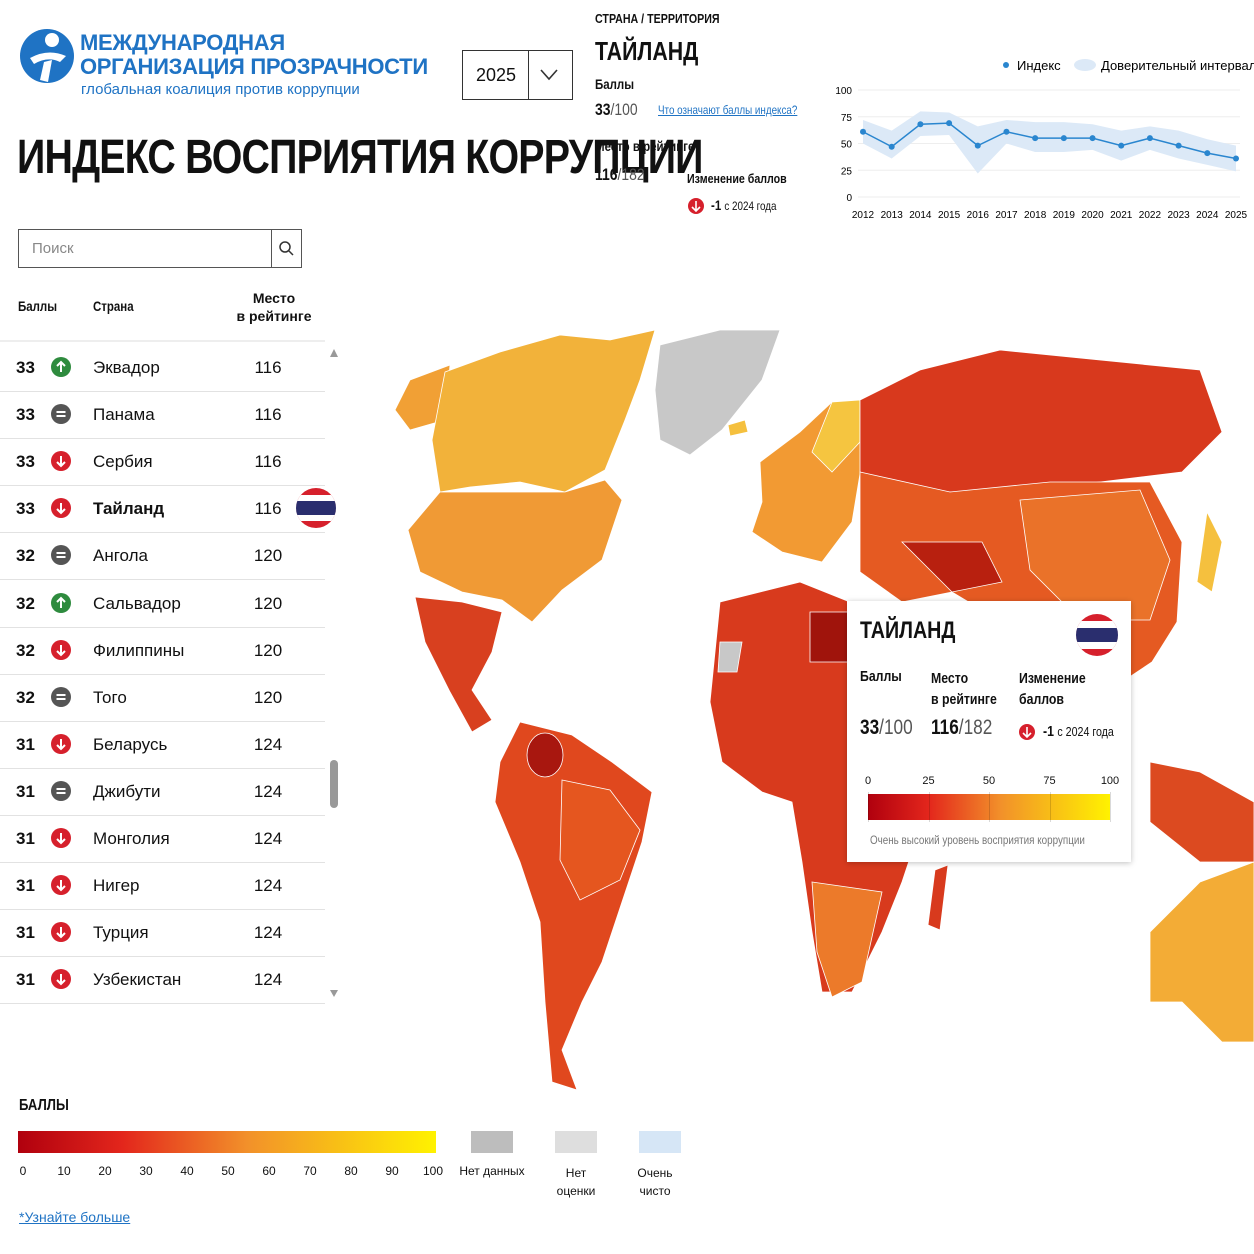 The height and width of the screenshot is (1254, 1254). I want to click on col-score: Баллы, so click(38, 306).